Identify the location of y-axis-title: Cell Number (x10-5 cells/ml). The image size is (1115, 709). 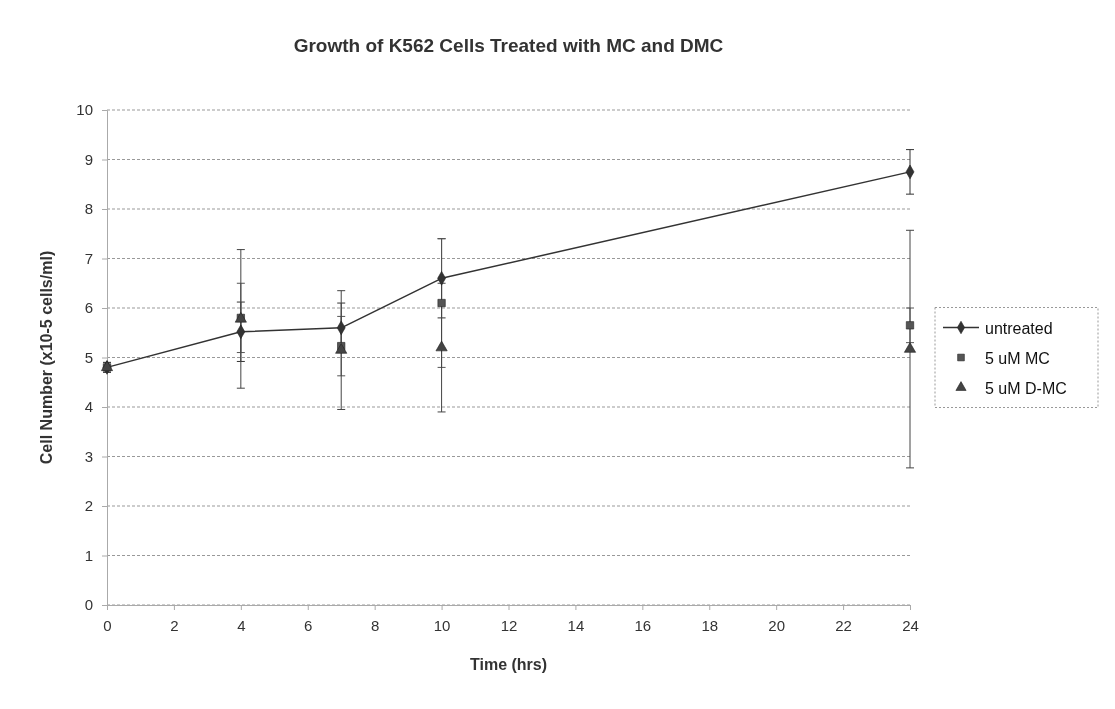
(46, 357).